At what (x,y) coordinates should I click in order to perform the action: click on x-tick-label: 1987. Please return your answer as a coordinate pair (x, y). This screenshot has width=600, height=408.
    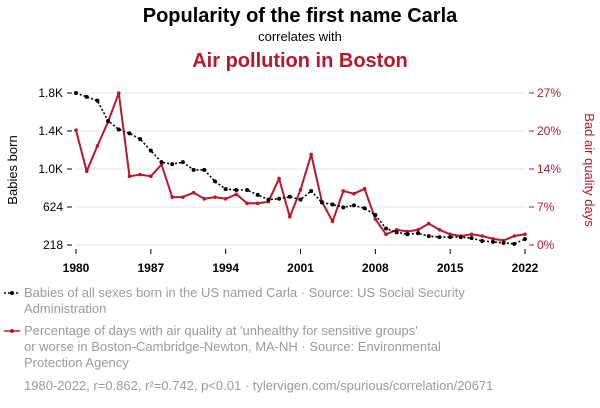
    Looking at the image, I should click on (150, 268).